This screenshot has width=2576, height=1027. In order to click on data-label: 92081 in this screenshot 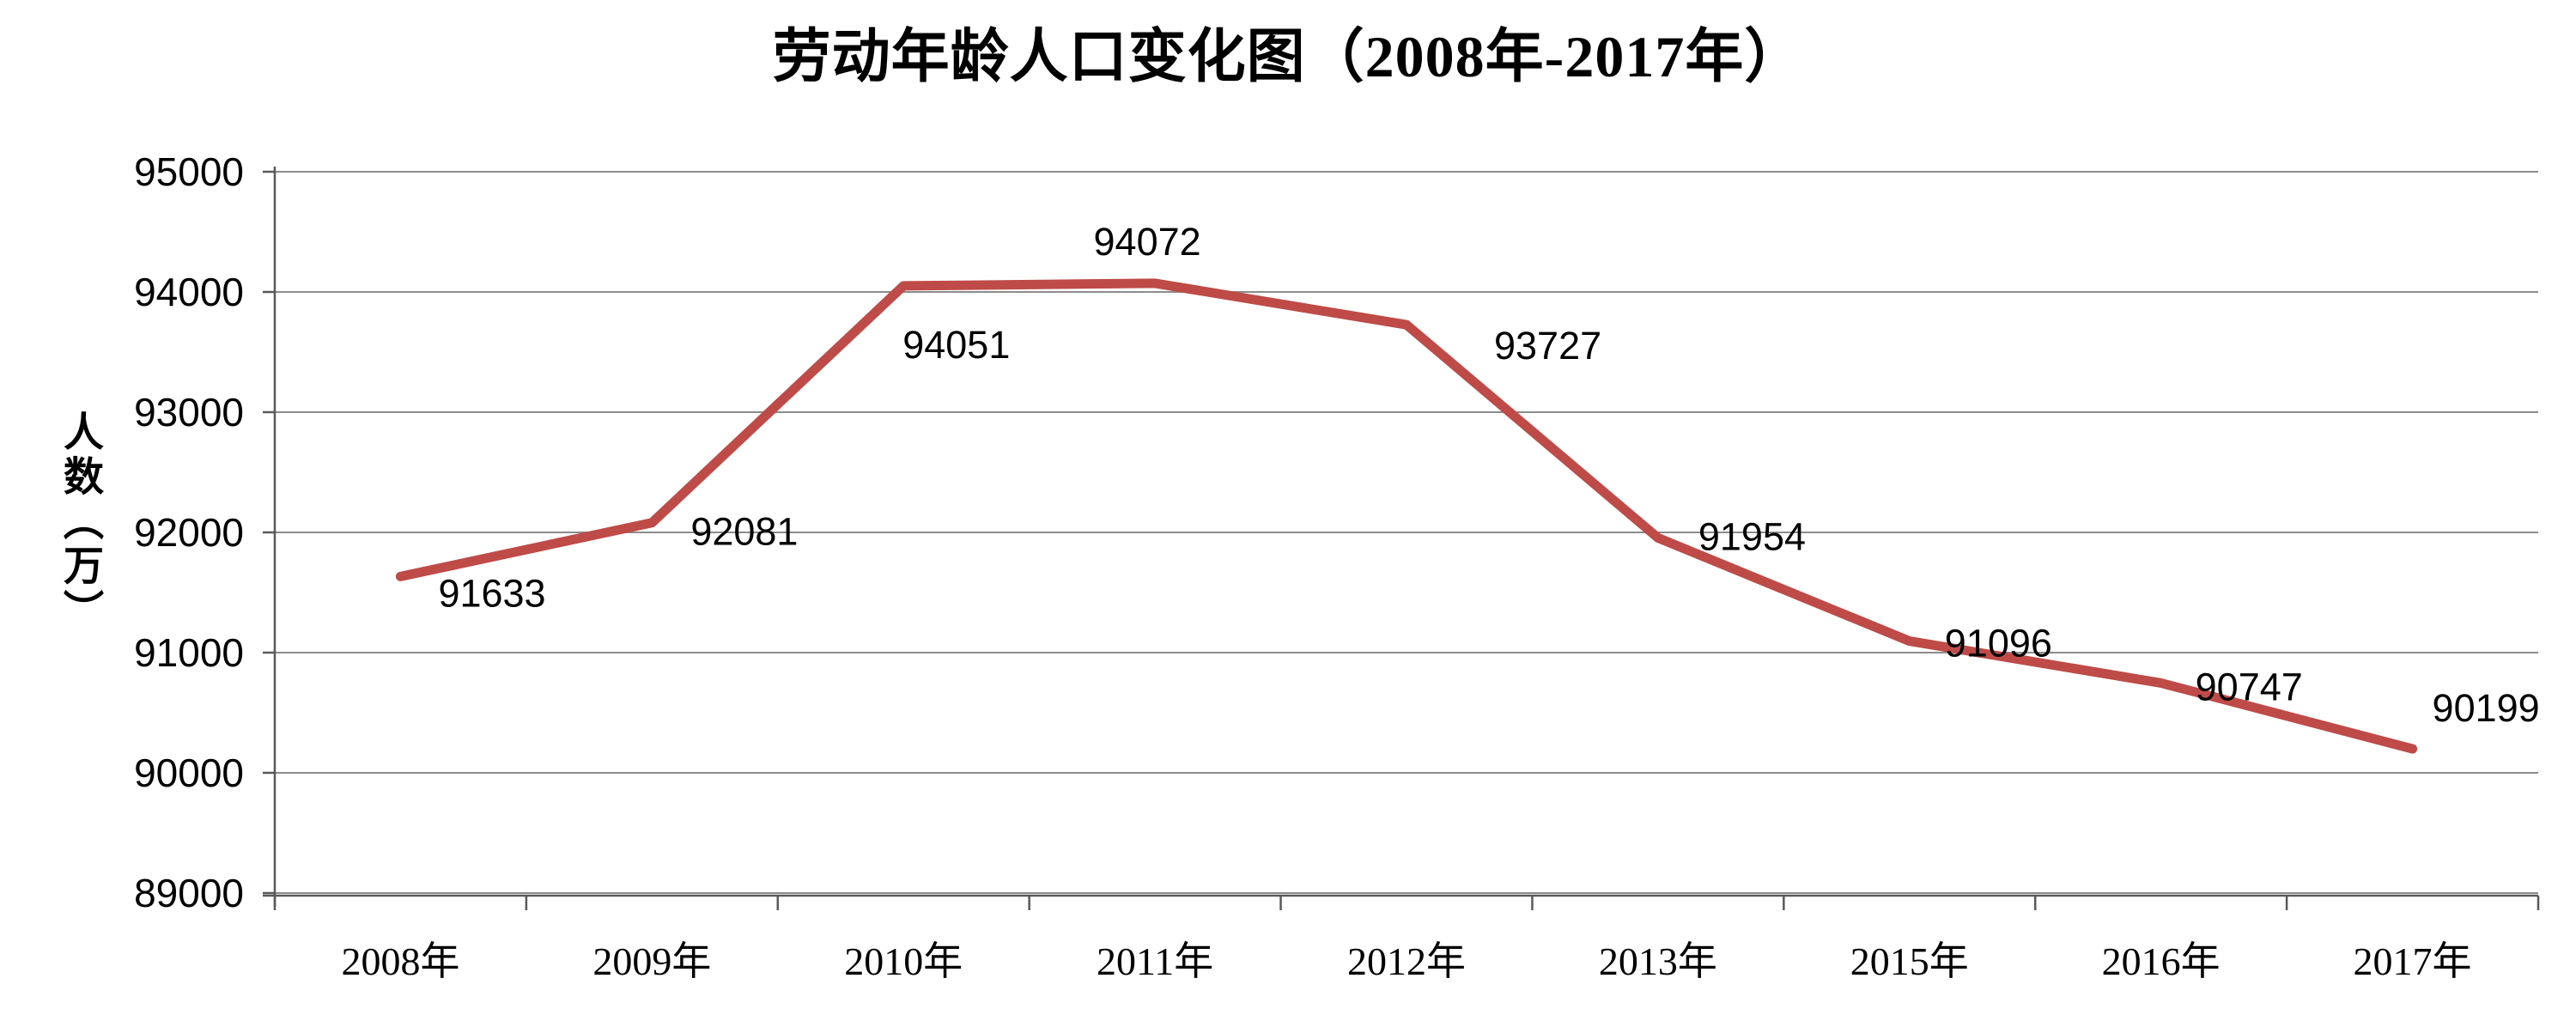, I will do `click(744, 532)`.